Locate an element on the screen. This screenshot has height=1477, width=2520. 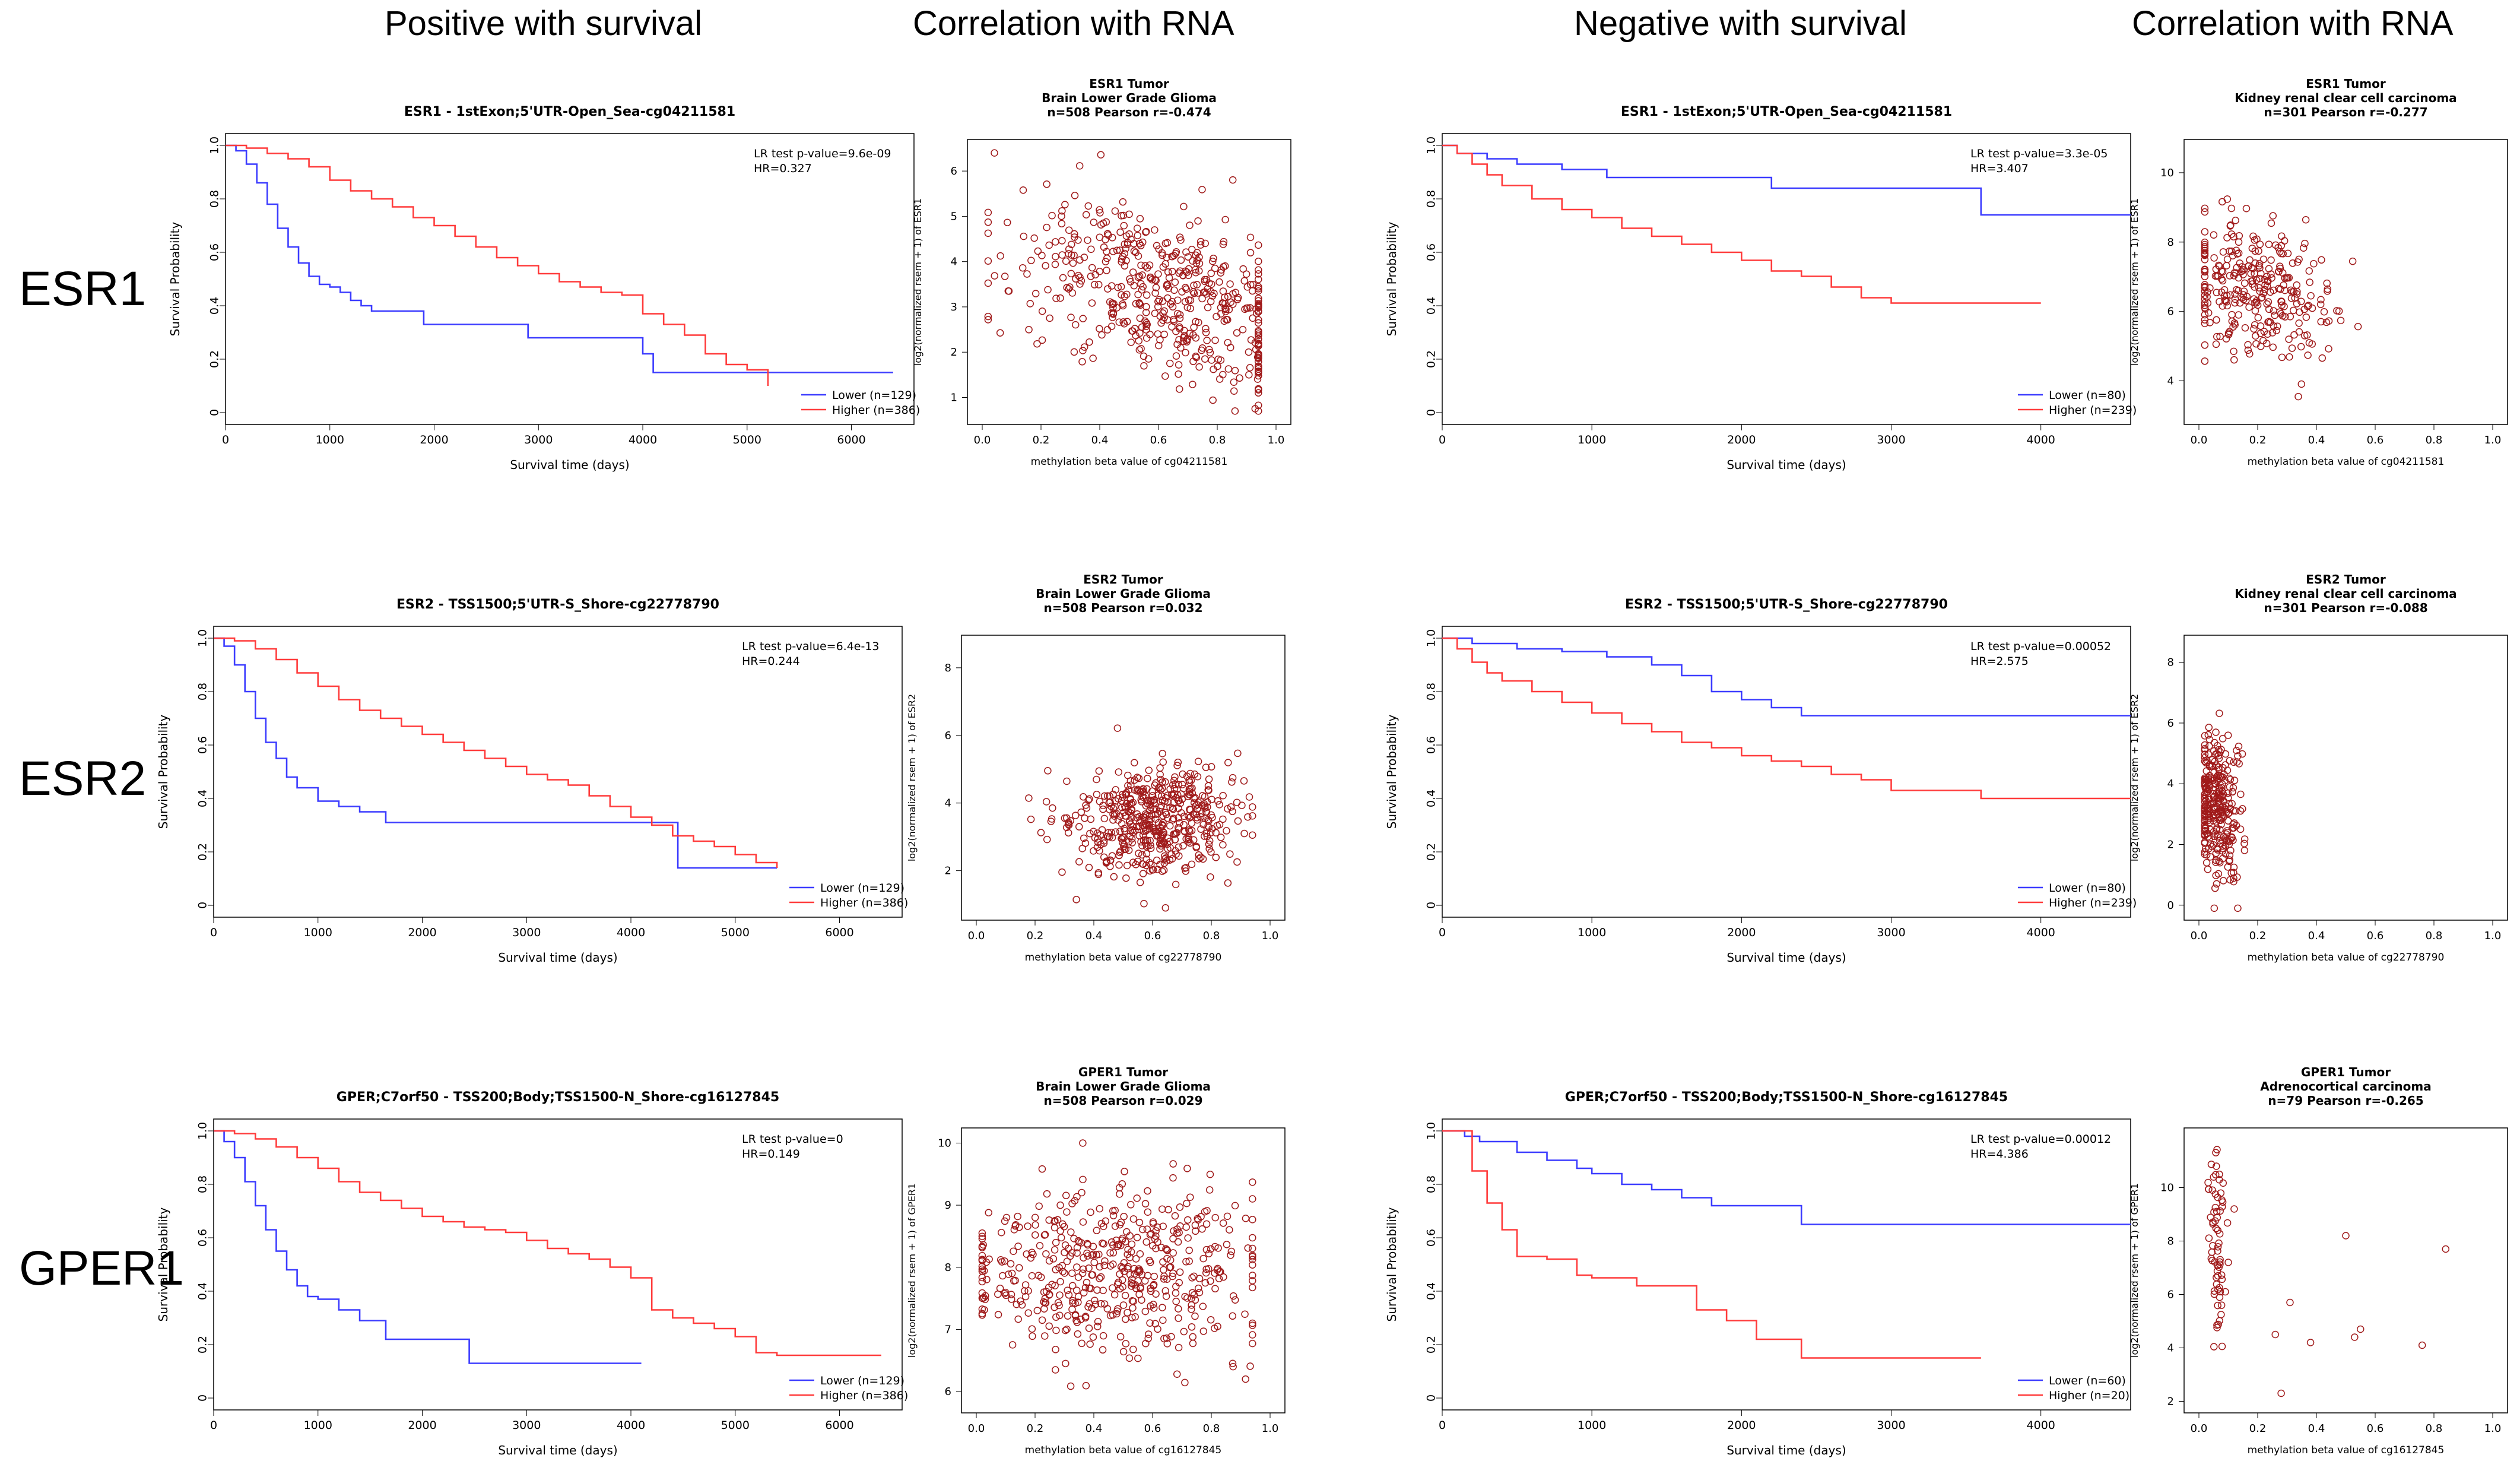
x-tick-label: 3000 is located at coordinates (1891, 933).